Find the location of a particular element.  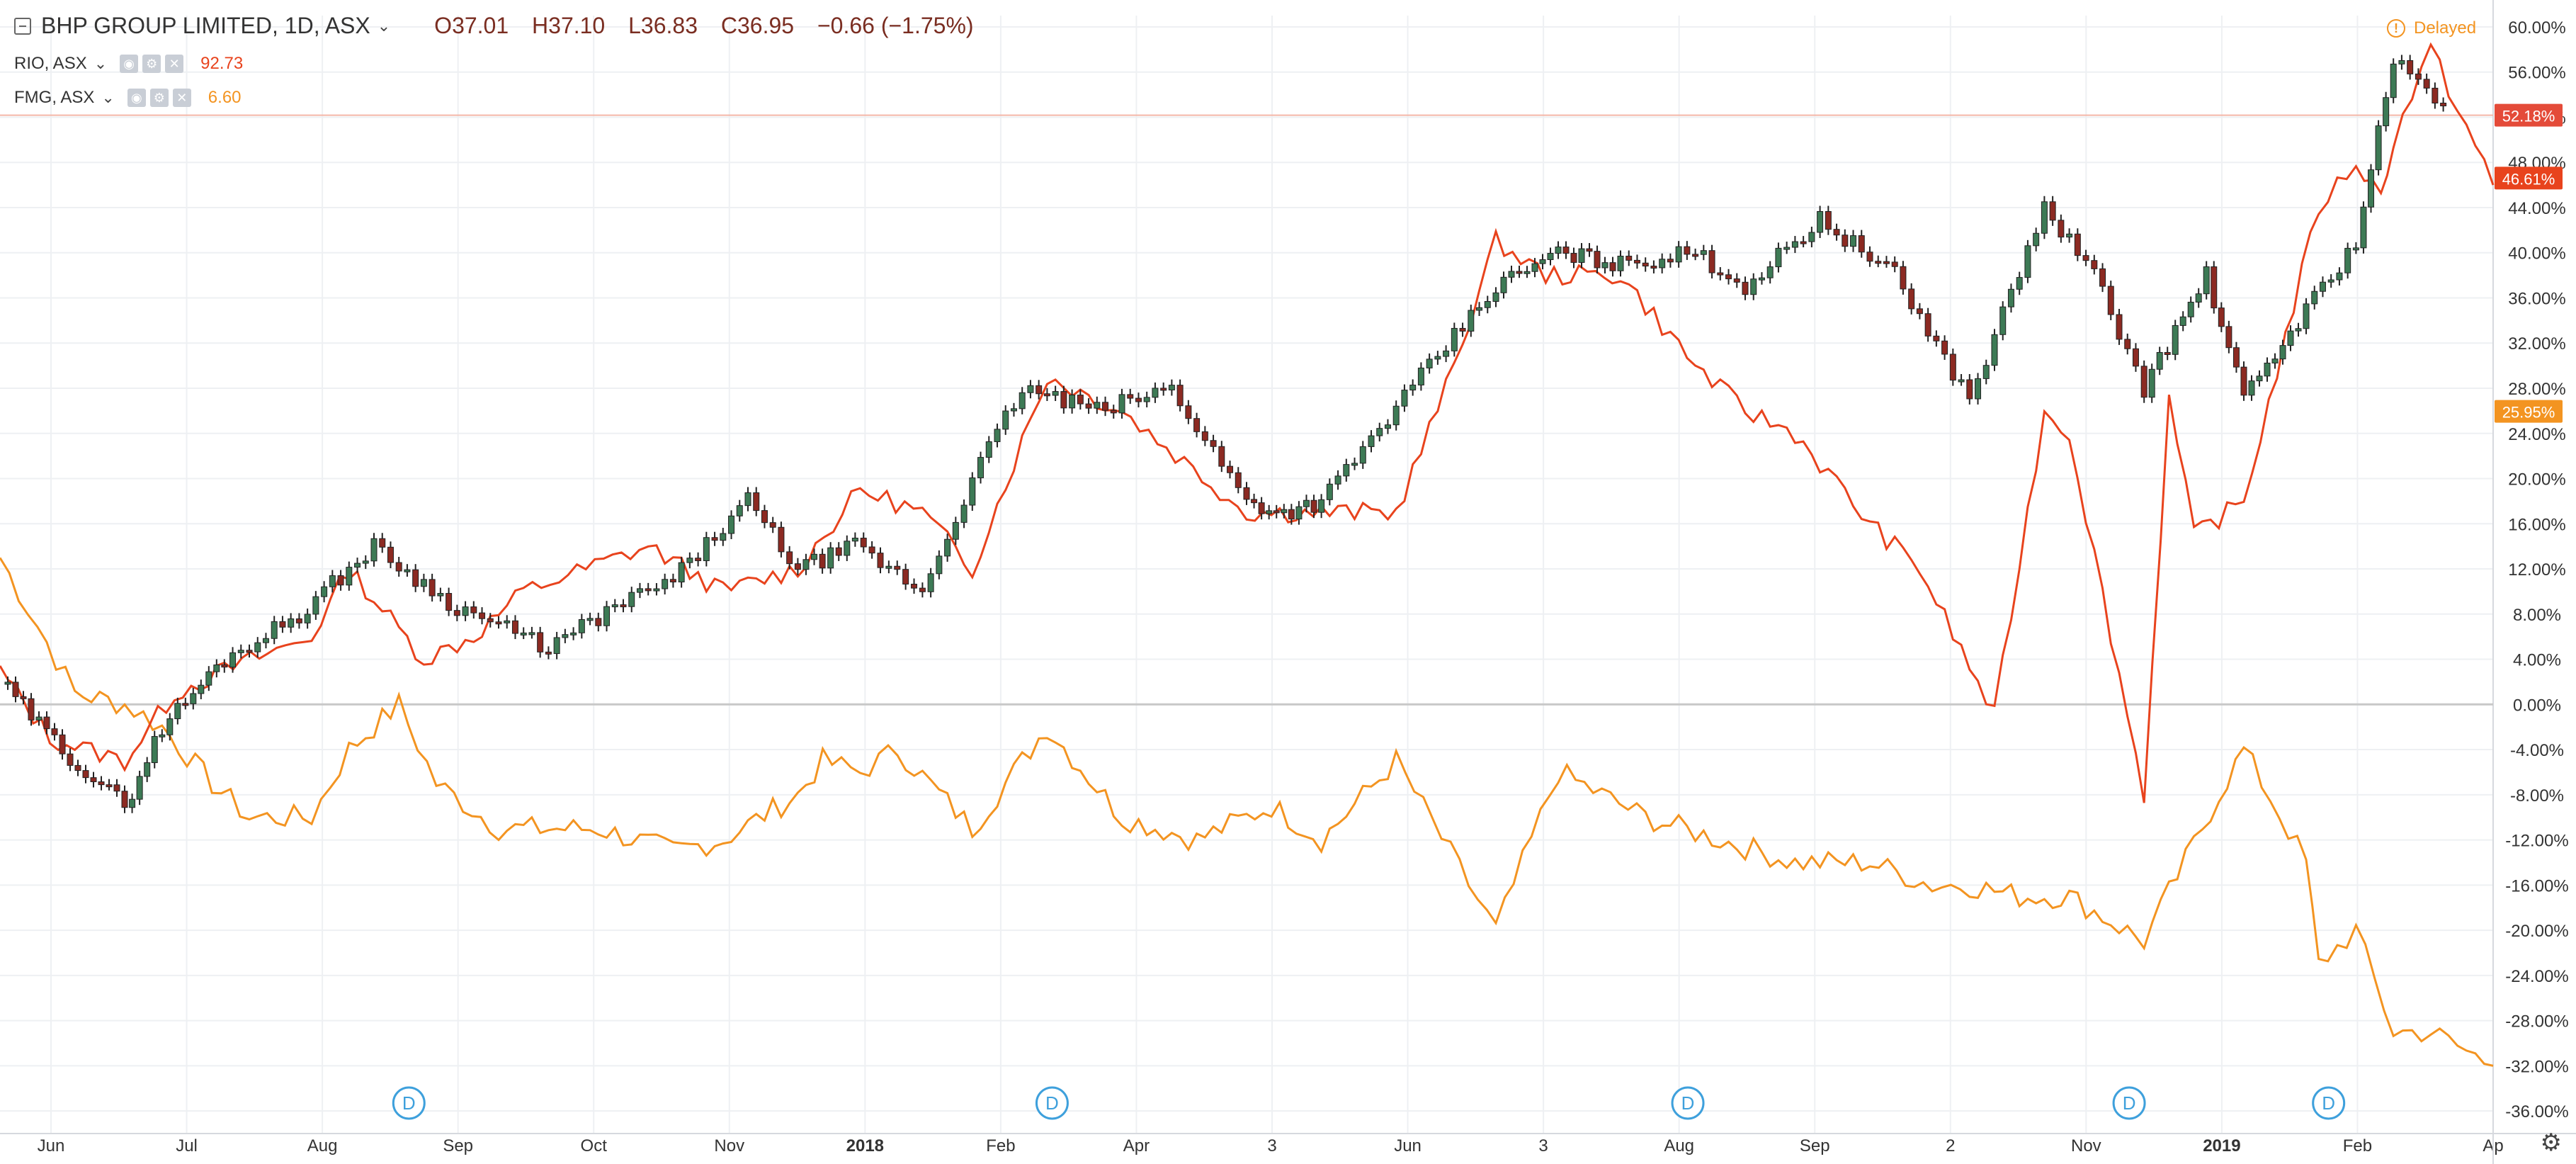

chart-settings-gear-icon: ⚙ is located at coordinates (2551, 1142).